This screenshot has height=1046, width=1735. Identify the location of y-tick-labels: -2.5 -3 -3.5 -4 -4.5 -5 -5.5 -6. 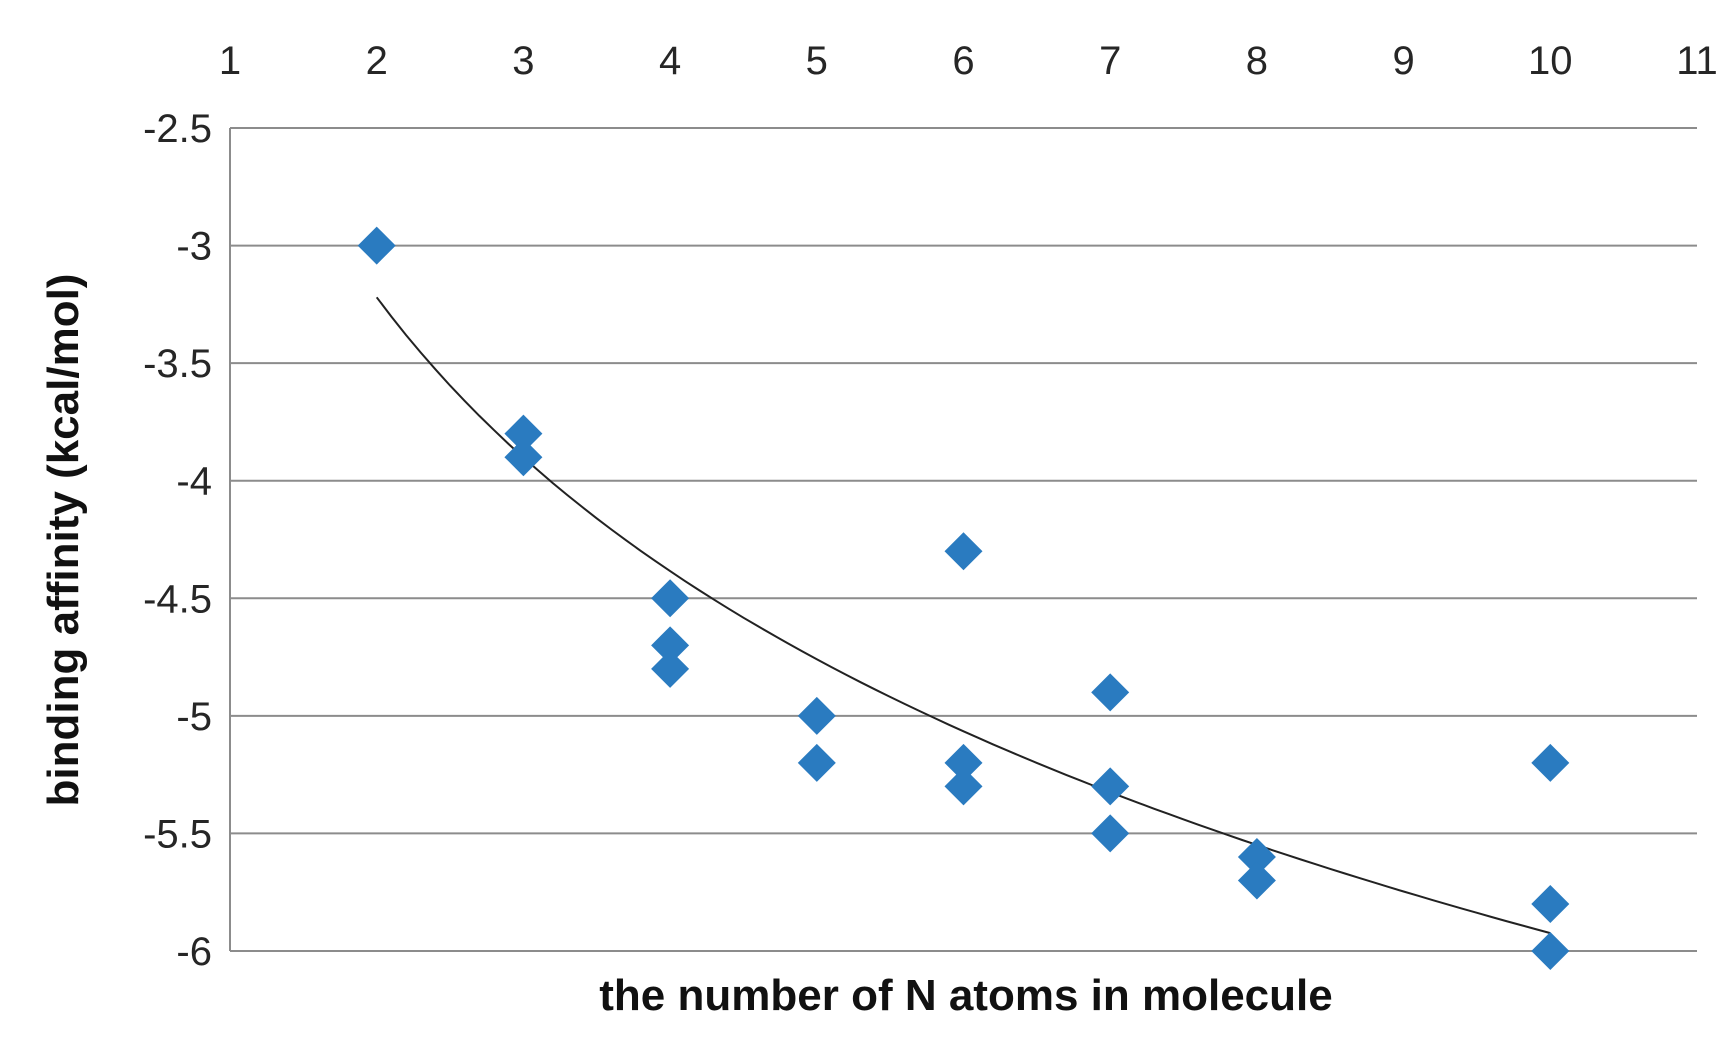
(177, 540).